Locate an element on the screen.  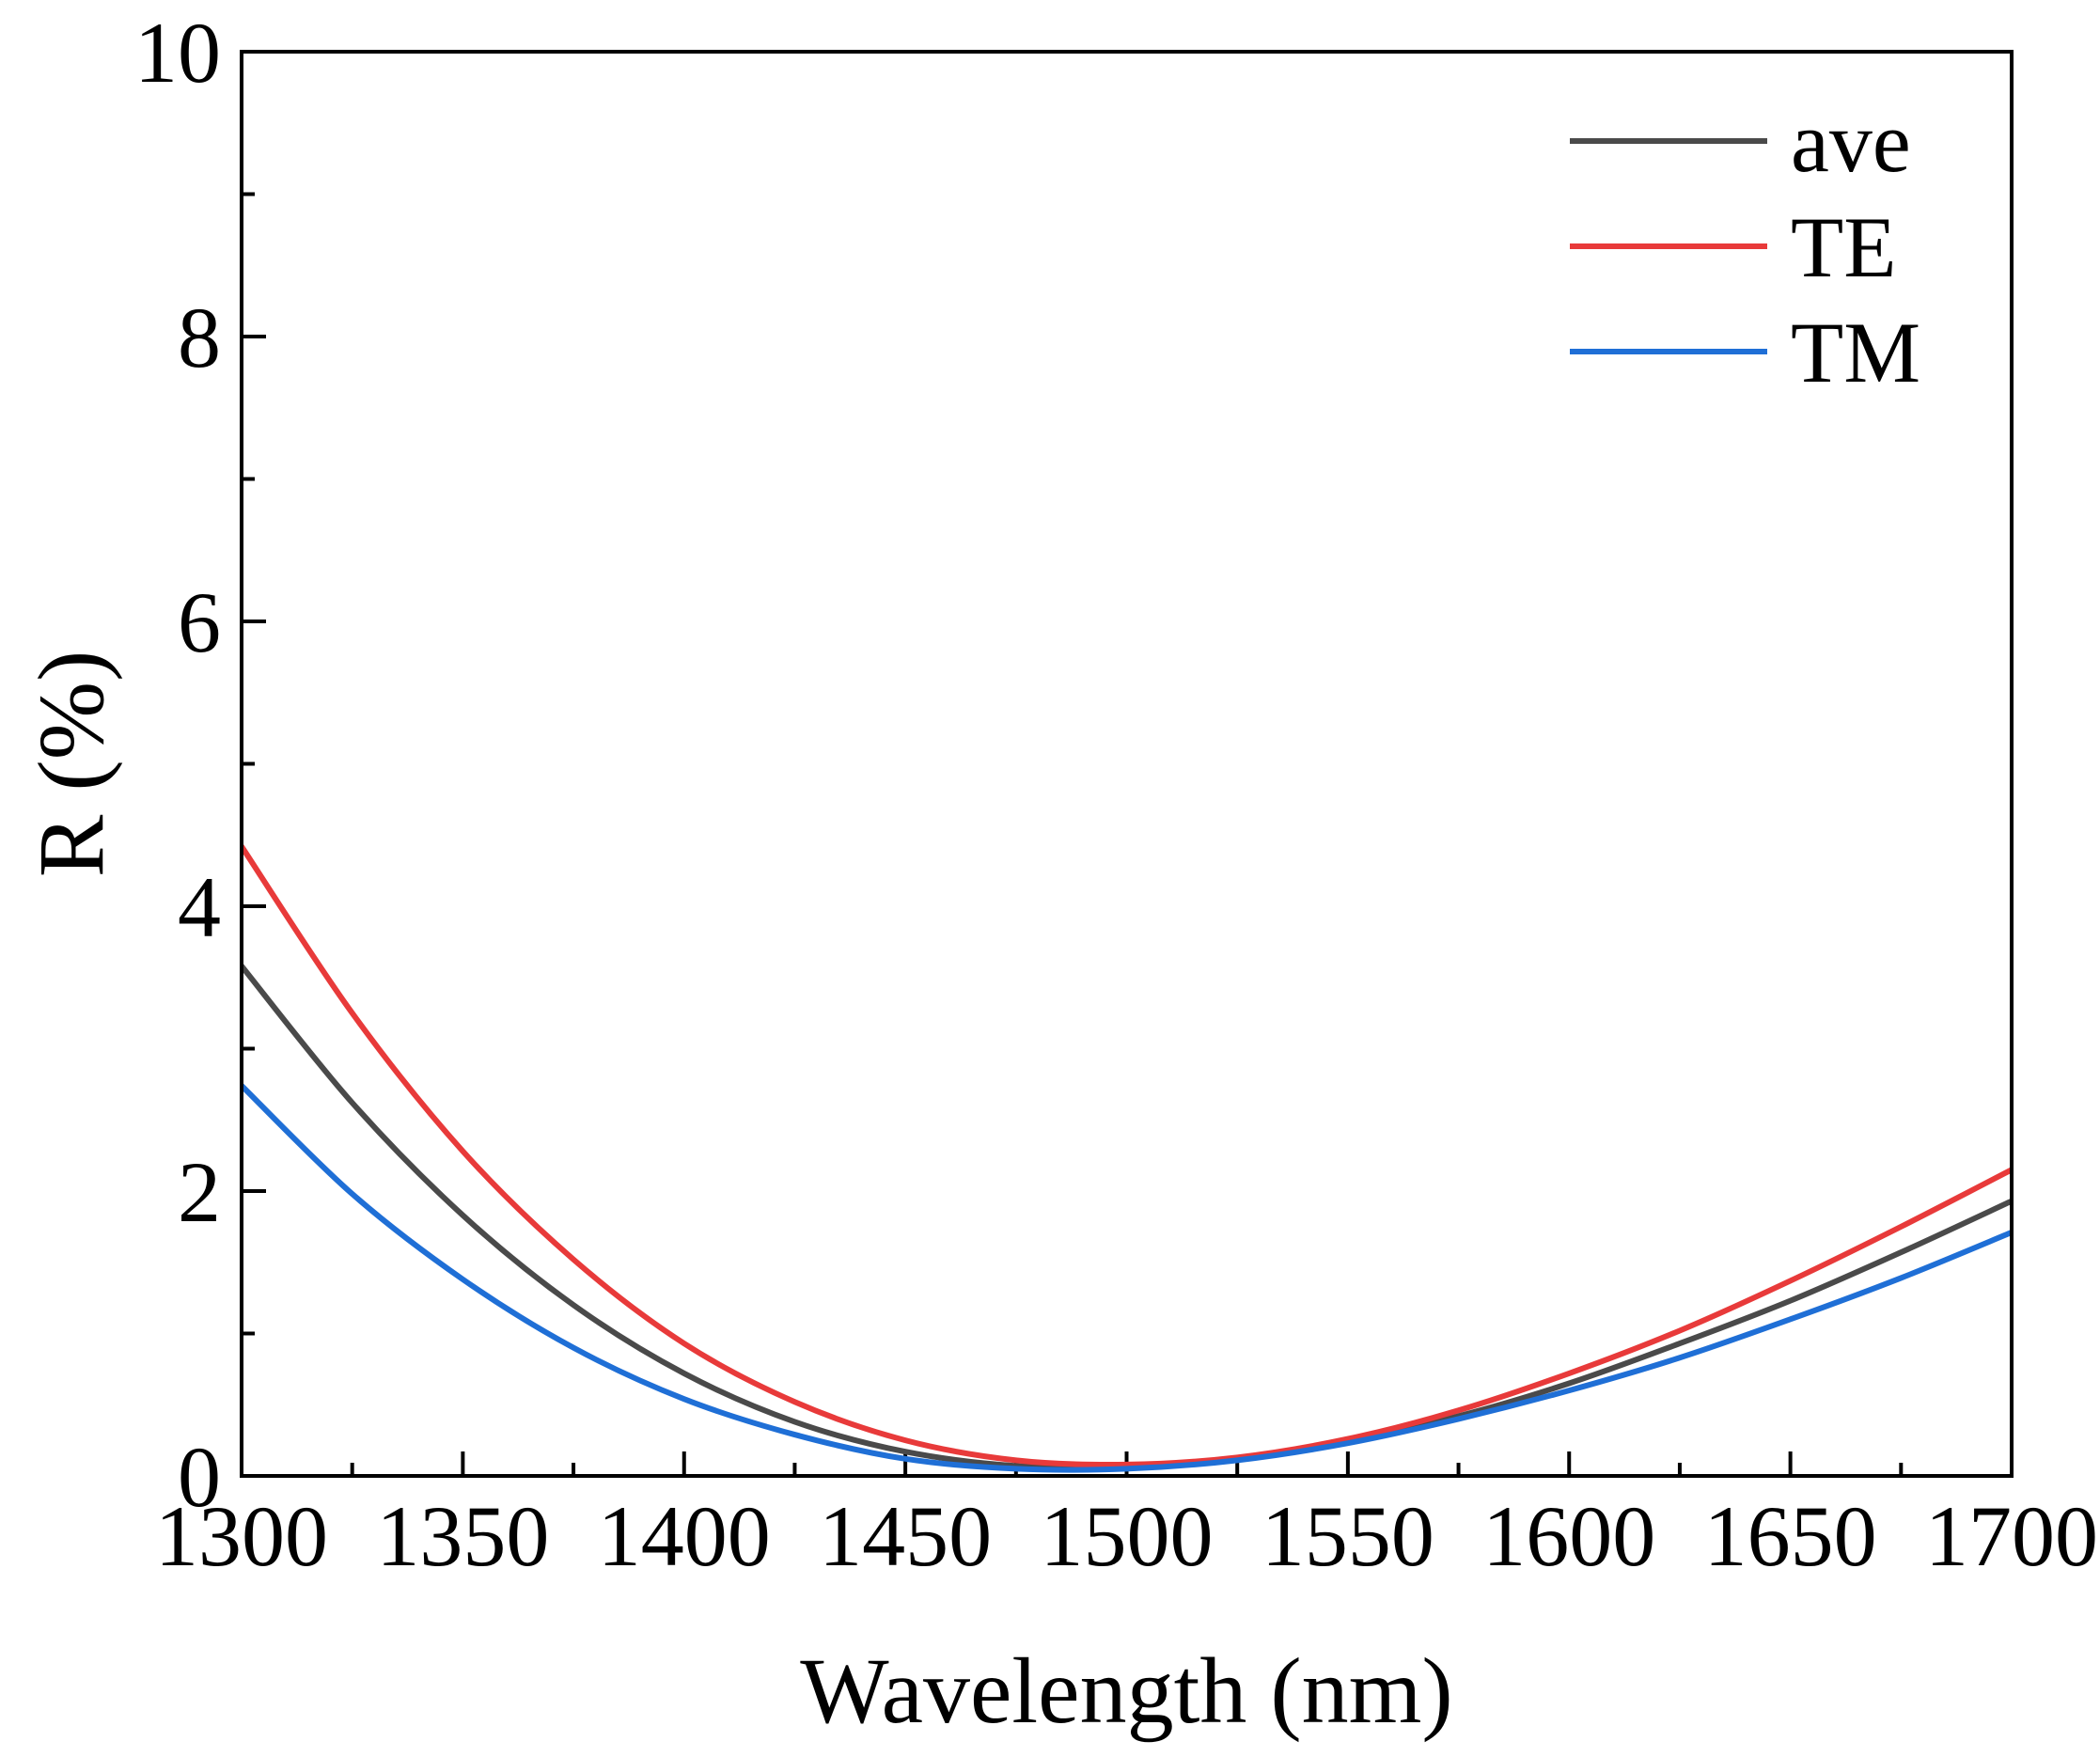
x-tick-label: 1450 is located at coordinates (905, 1536).